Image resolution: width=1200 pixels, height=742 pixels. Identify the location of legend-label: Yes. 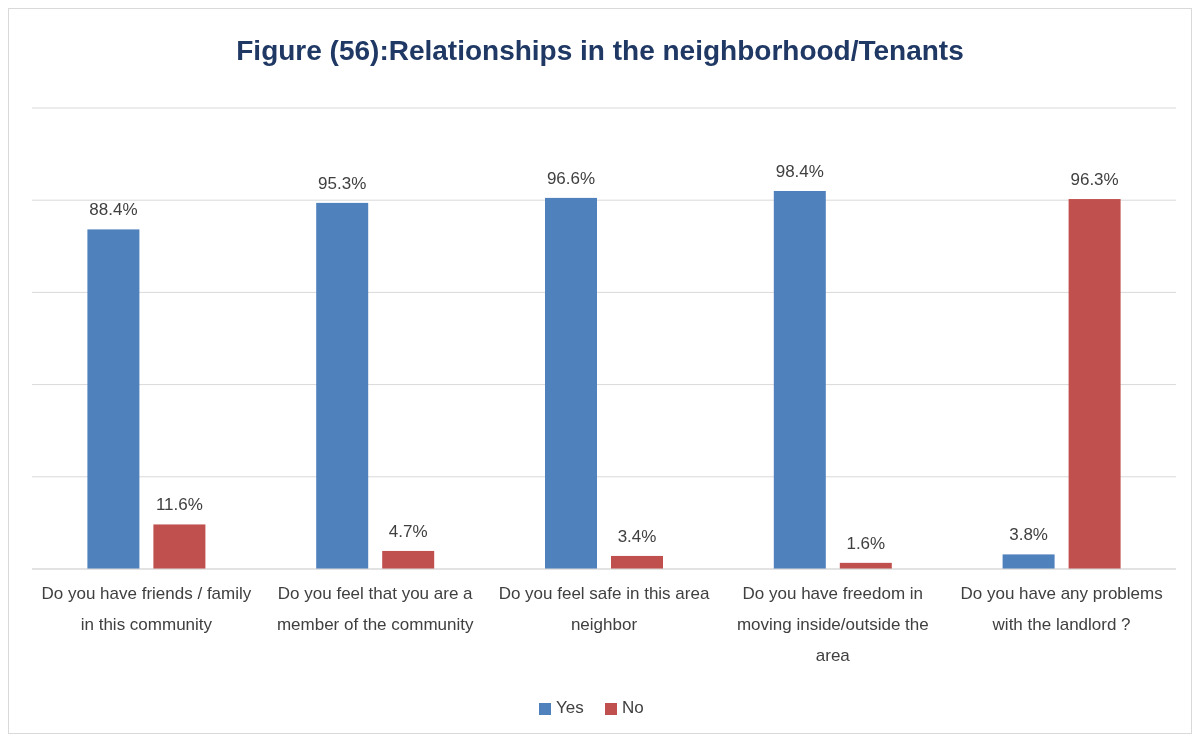
(570, 708).